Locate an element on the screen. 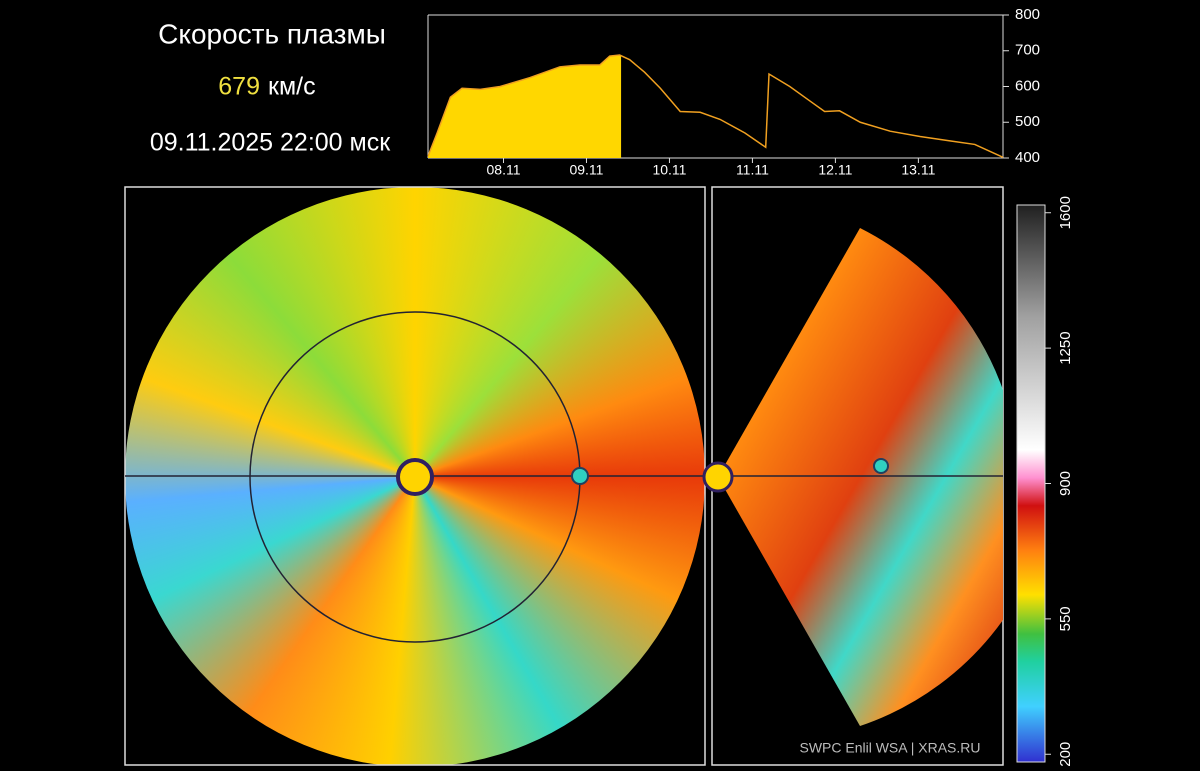 The width and height of the screenshot is (1200, 771). speed-unit: км/с is located at coordinates (292, 87).